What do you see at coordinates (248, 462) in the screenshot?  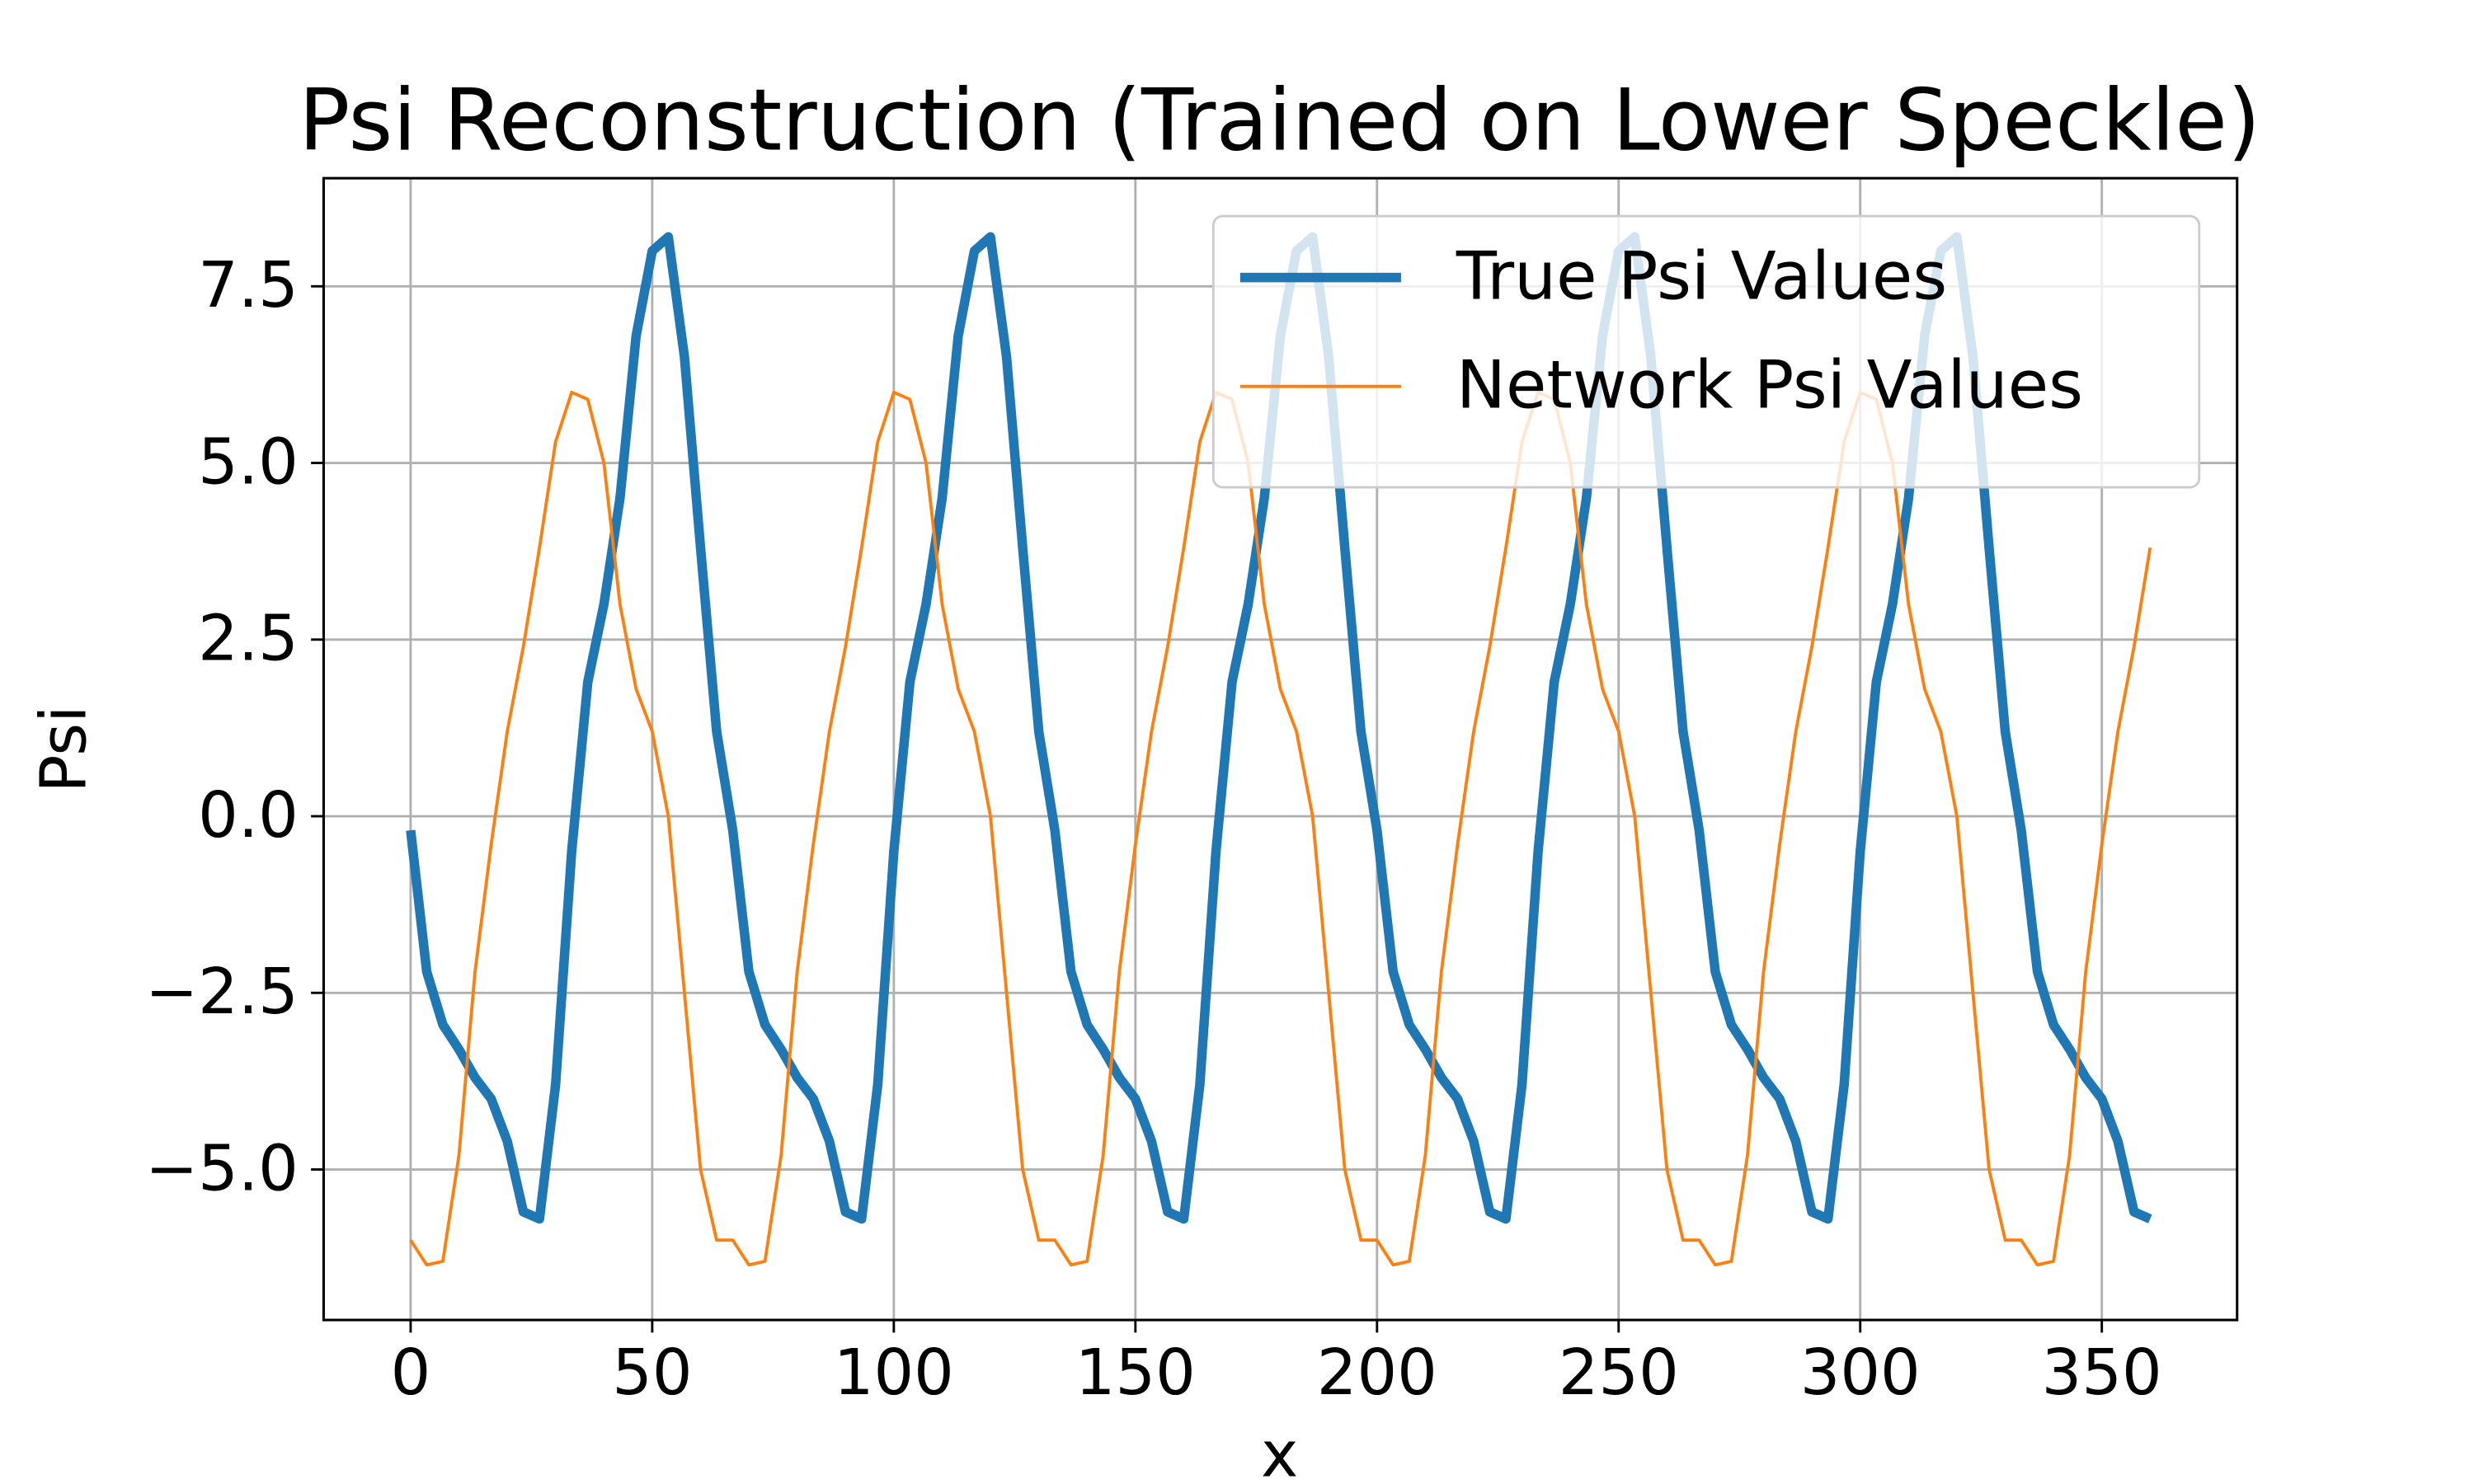 I see `y-tick-label: 5.0` at bounding box center [248, 462].